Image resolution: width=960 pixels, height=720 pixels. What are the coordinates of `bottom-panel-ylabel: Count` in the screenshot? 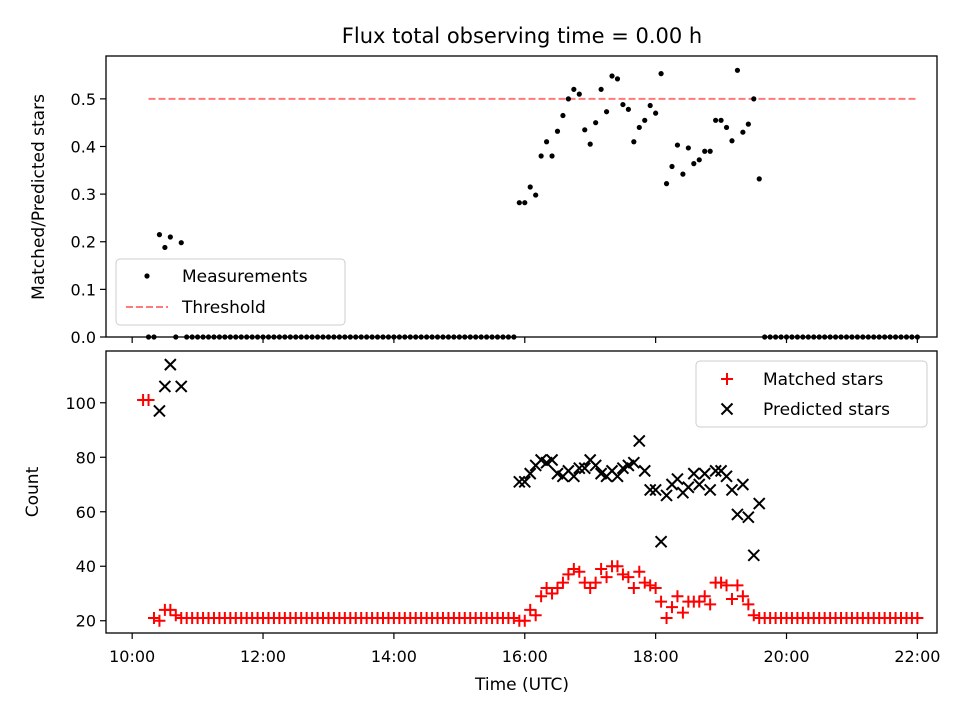 It's located at (33, 491).